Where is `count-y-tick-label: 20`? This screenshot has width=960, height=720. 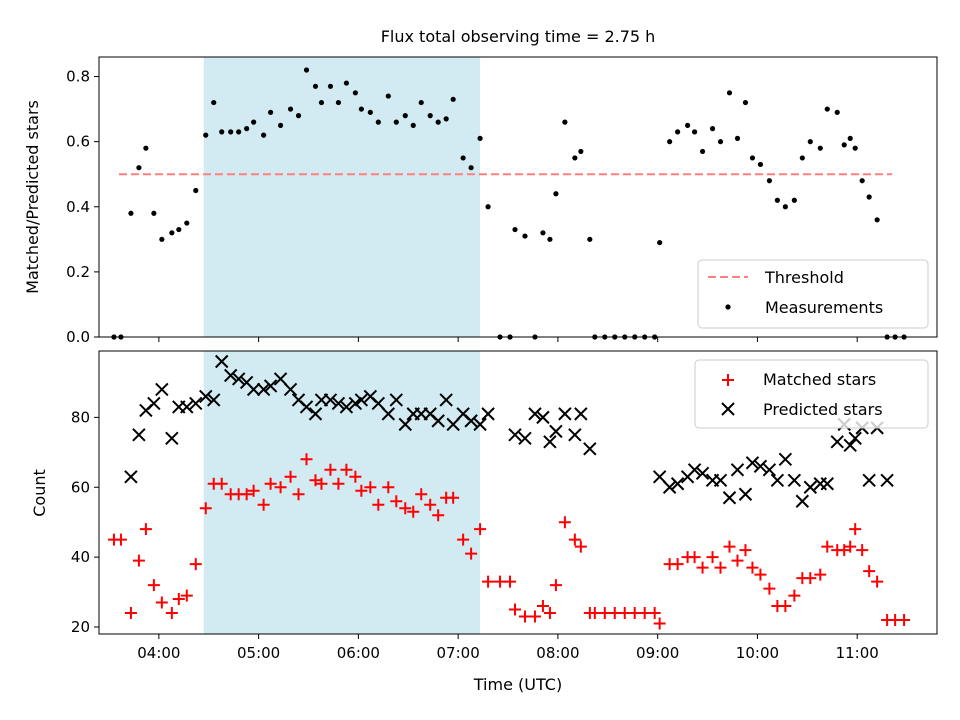
count-y-tick-label: 20 is located at coordinates (80, 627).